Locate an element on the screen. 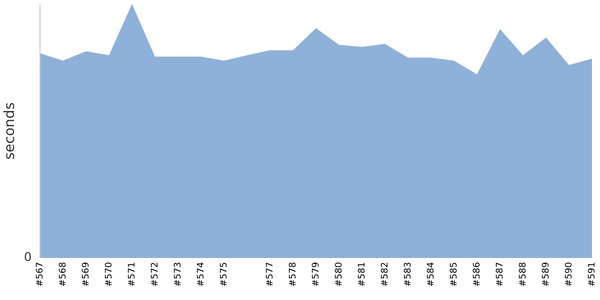 Image resolution: width=600 pixels, height=300 pixels. x-tick-label: #590 is located at coordinates (569, 274).